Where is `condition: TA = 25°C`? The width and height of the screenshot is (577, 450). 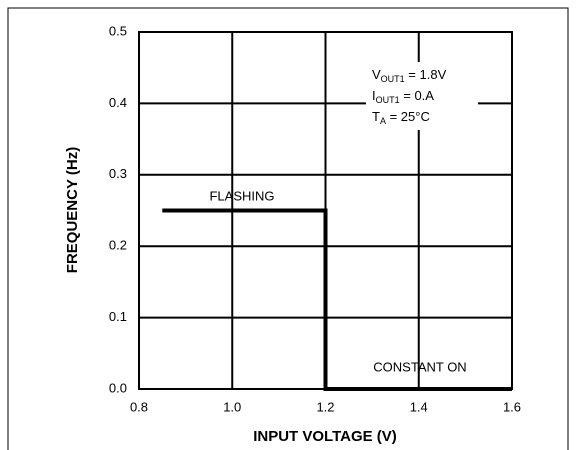
condition: TA = 25°C is located at coordinates (401, 117).